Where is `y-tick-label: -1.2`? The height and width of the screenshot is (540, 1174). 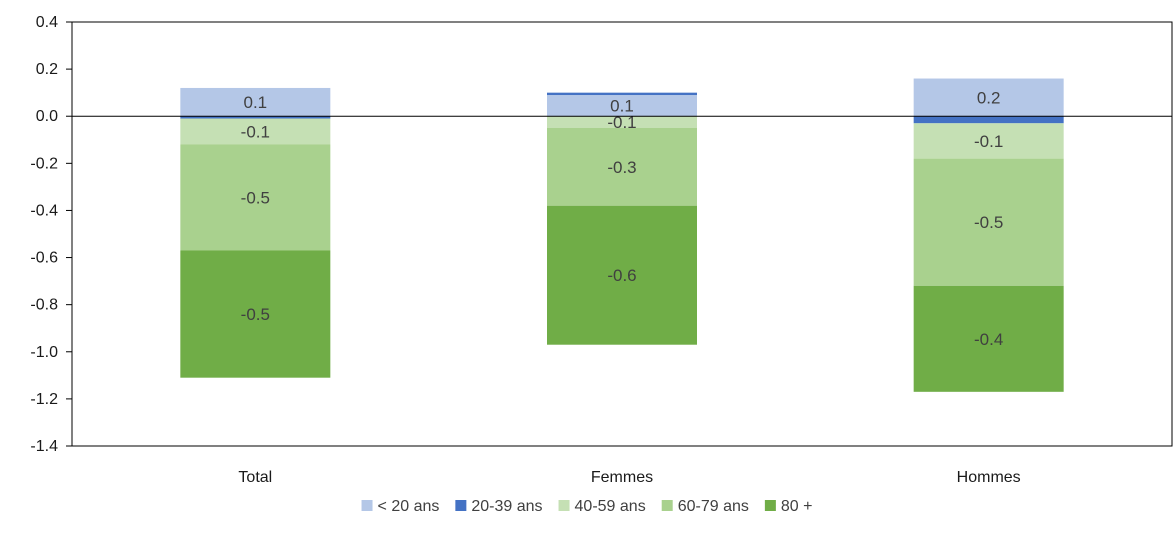
y-tick-label: -1.2 is located at coordinates (44, 399).